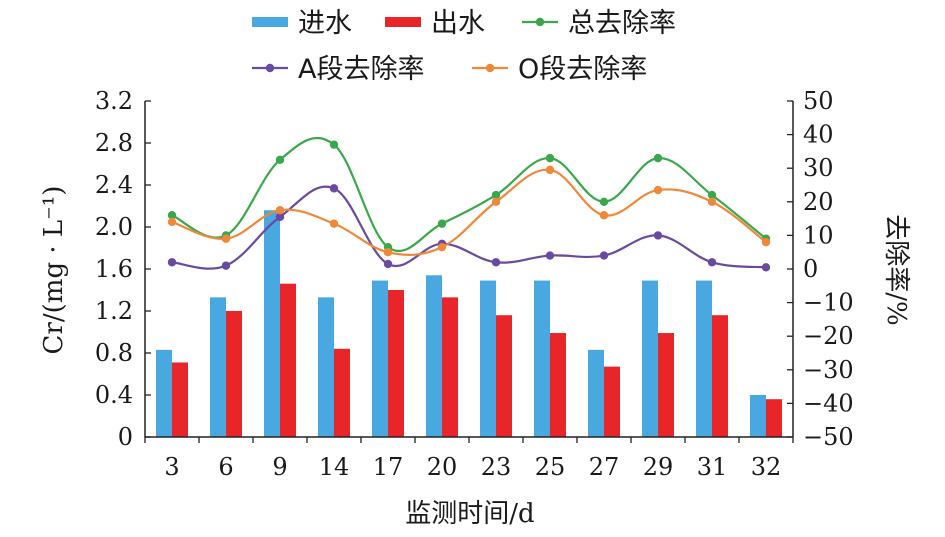 This screenshot has width=945, height=537. I want to click on legend-label: 进水, so click(325, 23).